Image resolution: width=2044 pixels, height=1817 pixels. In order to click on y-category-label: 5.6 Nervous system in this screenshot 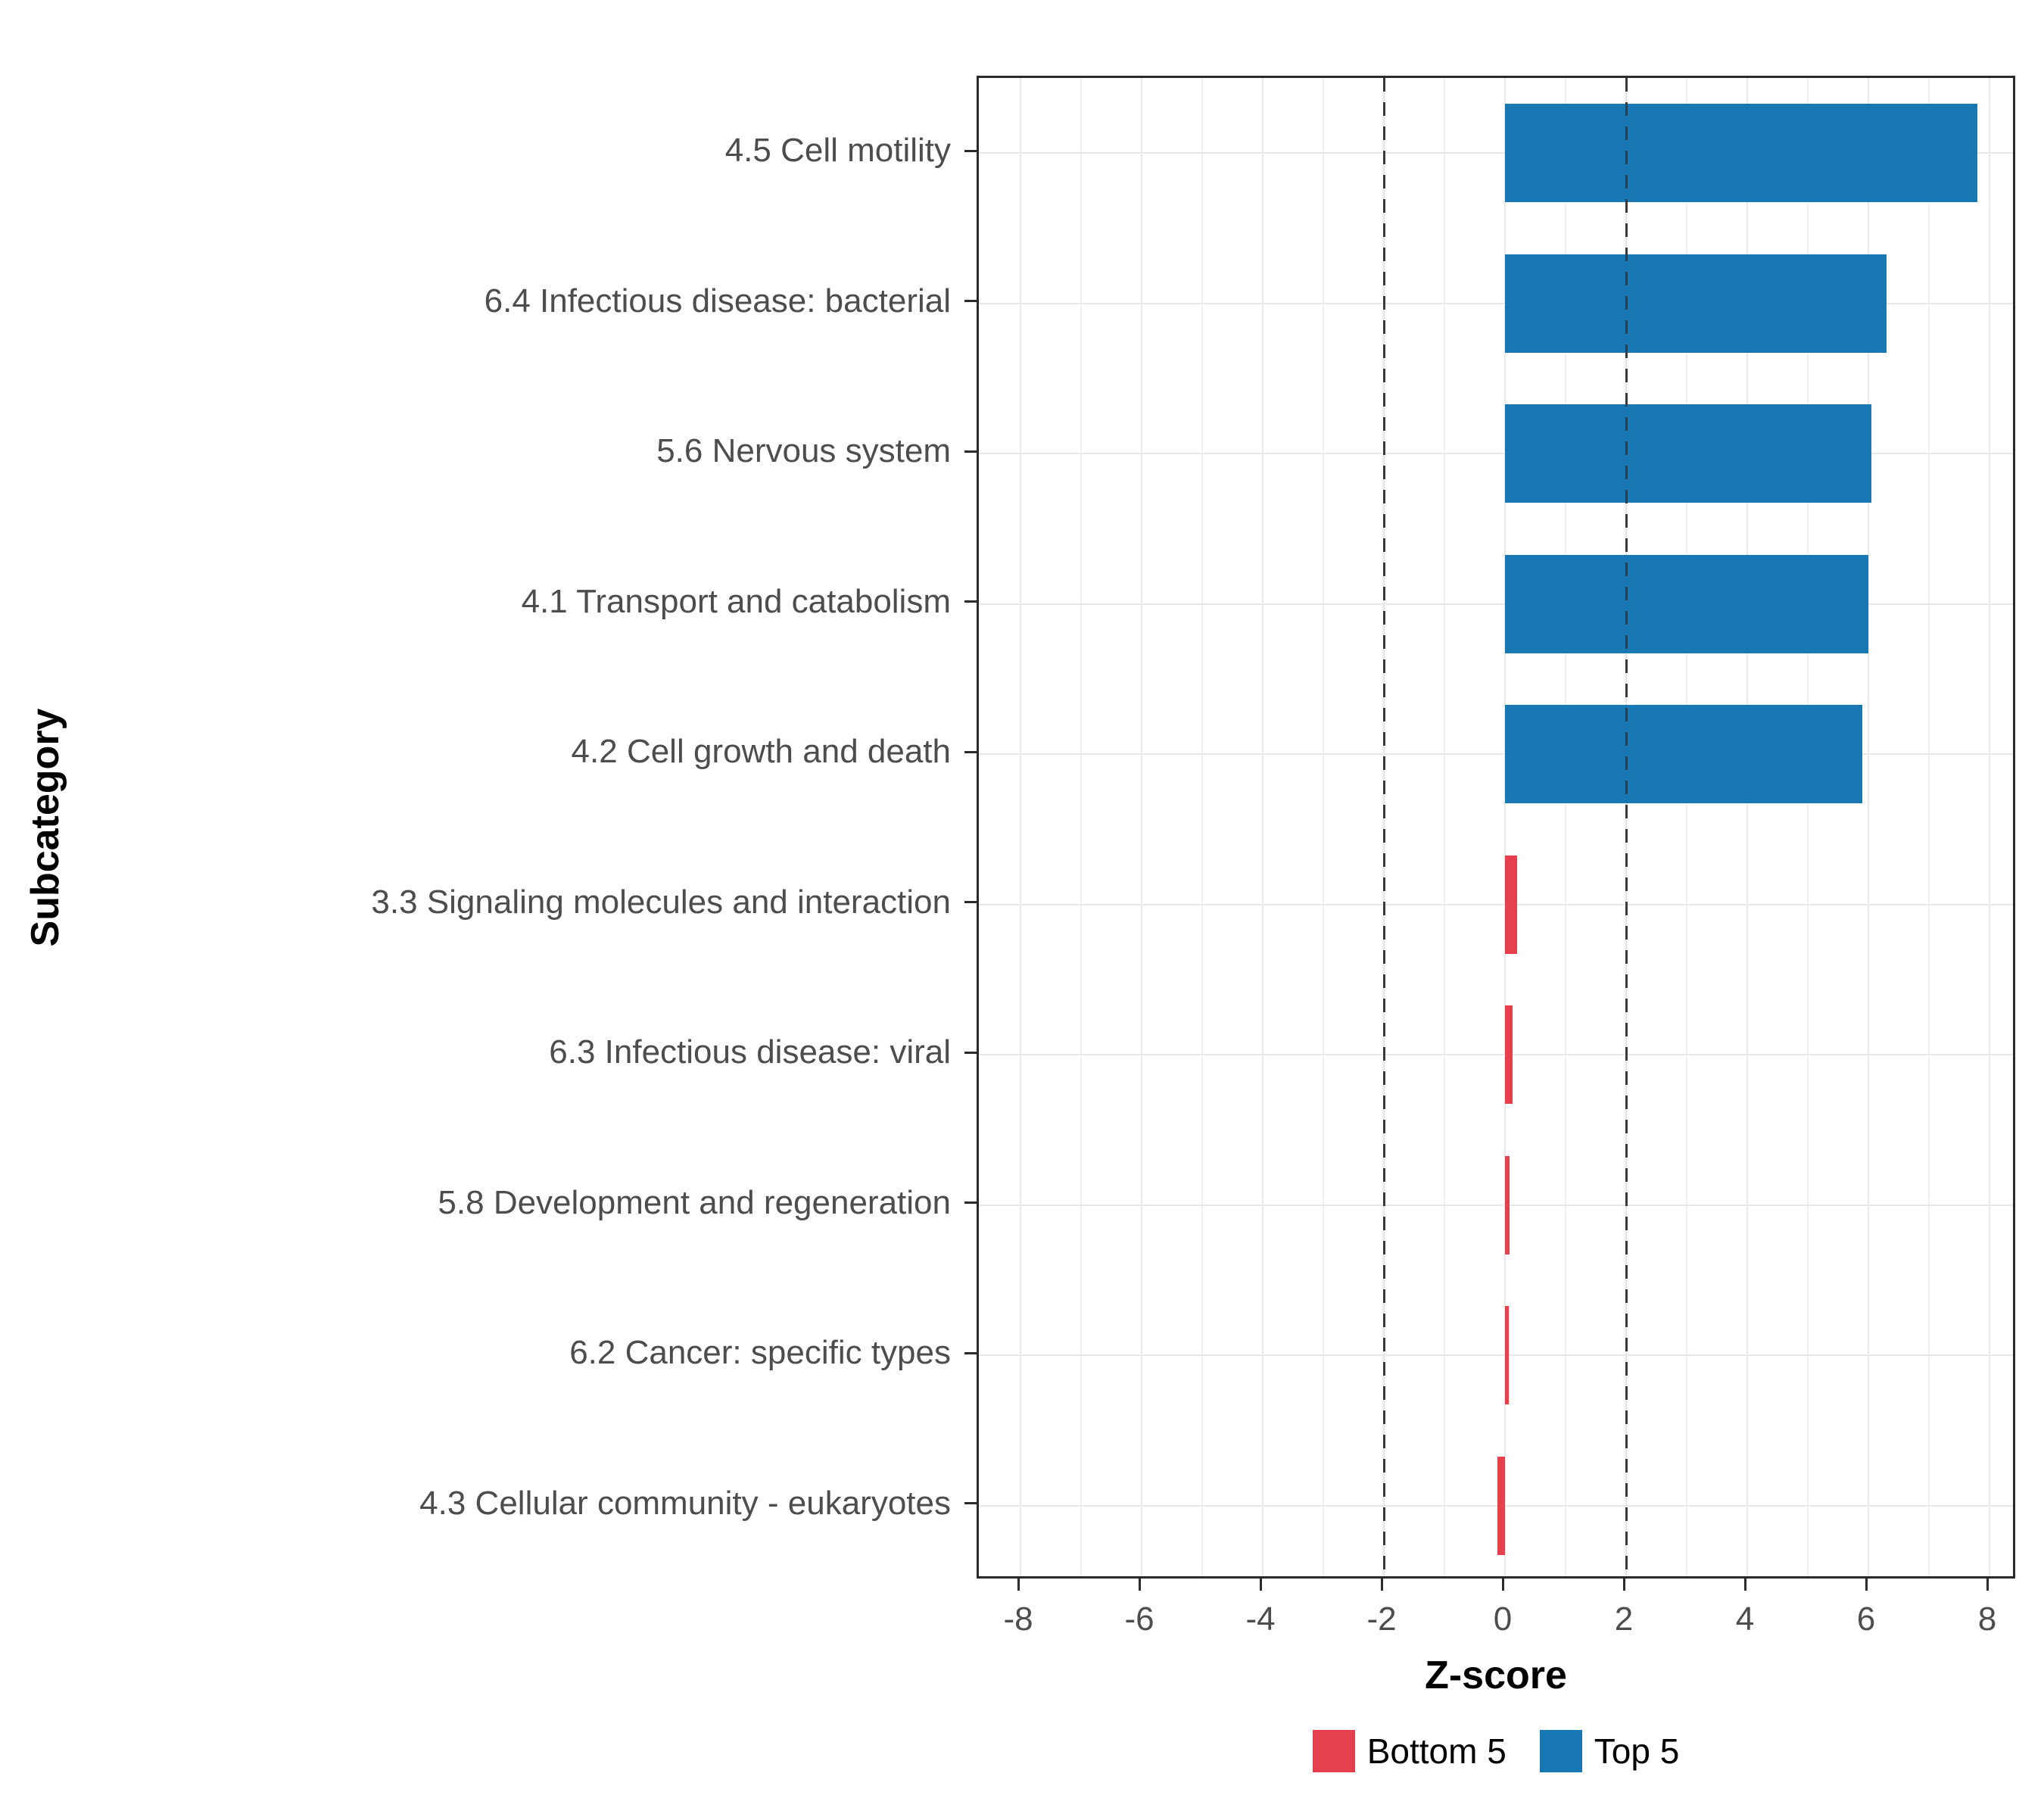, I will do `click(803, 451)`.